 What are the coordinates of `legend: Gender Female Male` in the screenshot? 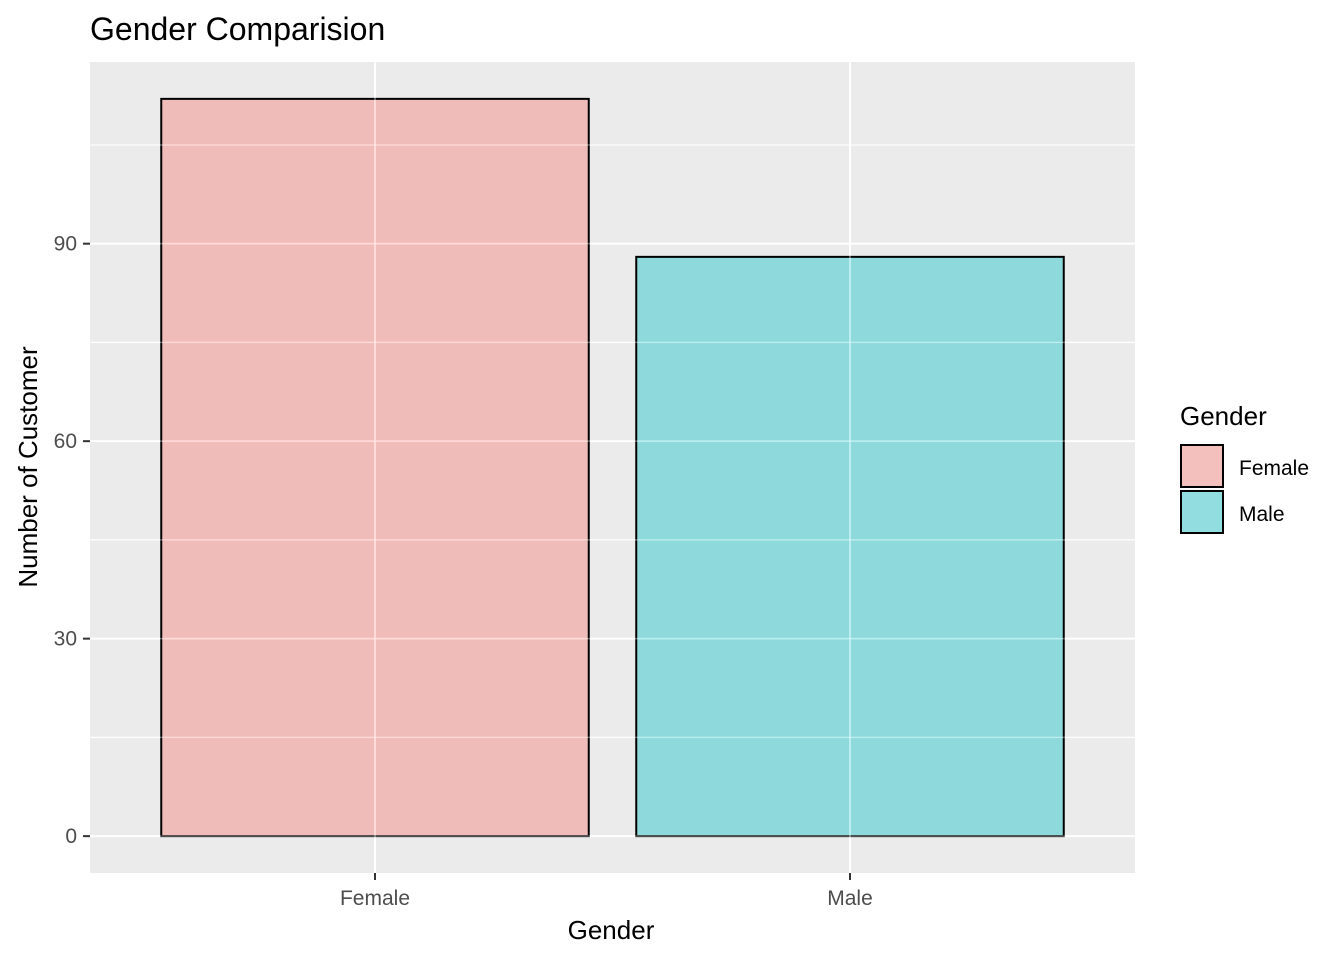 It's located at (1244, 467).